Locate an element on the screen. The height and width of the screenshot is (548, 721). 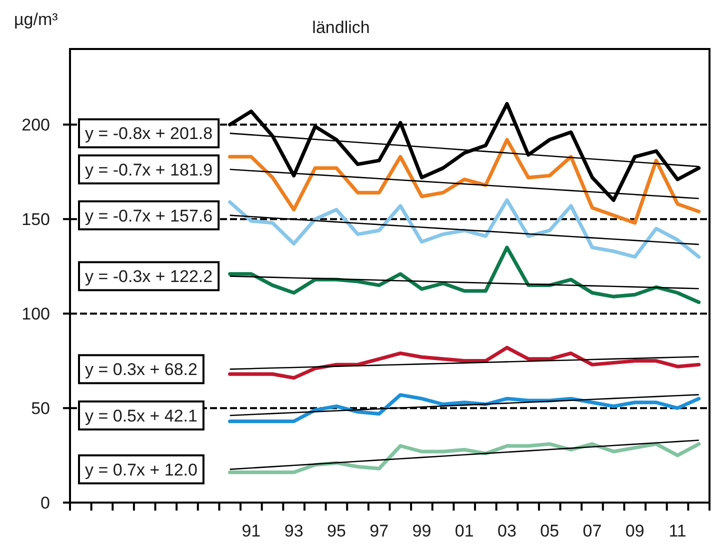
x-tick-label: 99 is located at coordinates (422, 531).